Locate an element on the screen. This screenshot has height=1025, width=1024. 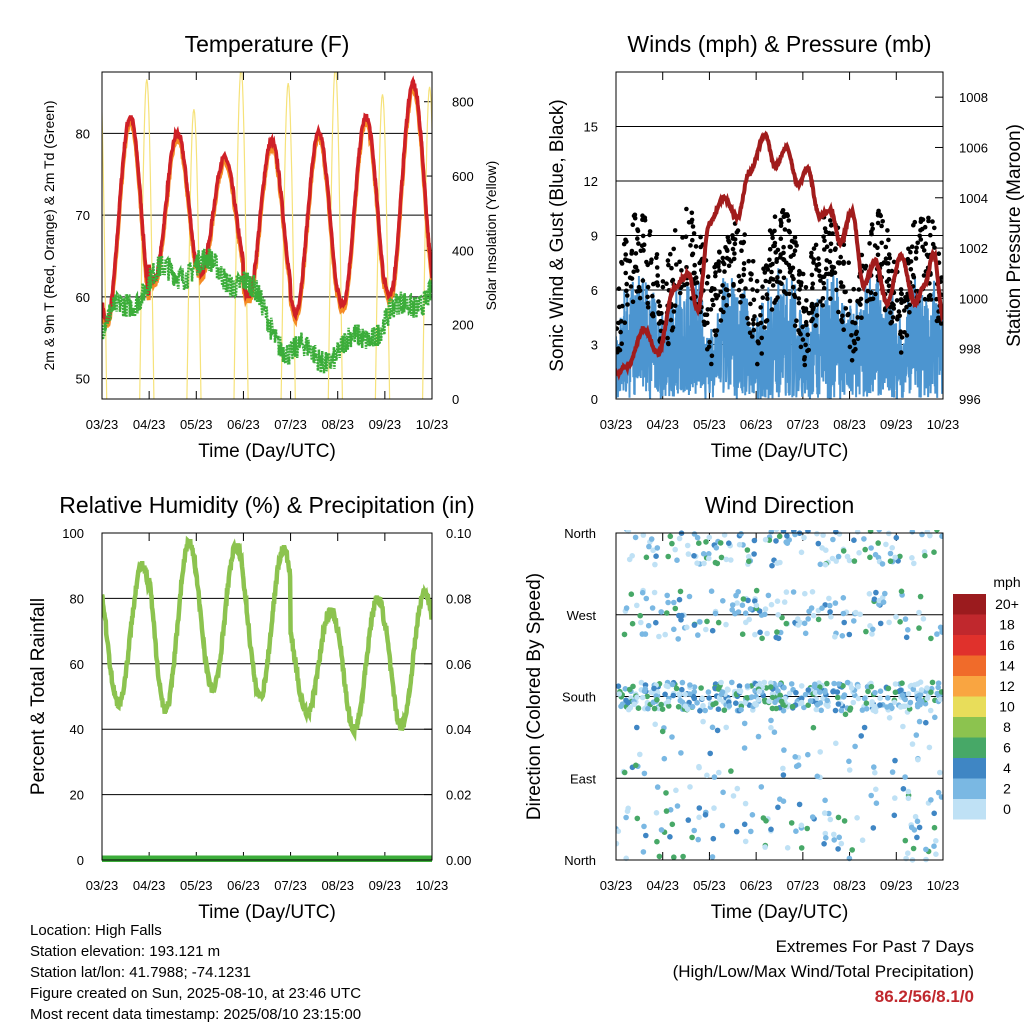
plot-frame is located at coordinates (267, 696).